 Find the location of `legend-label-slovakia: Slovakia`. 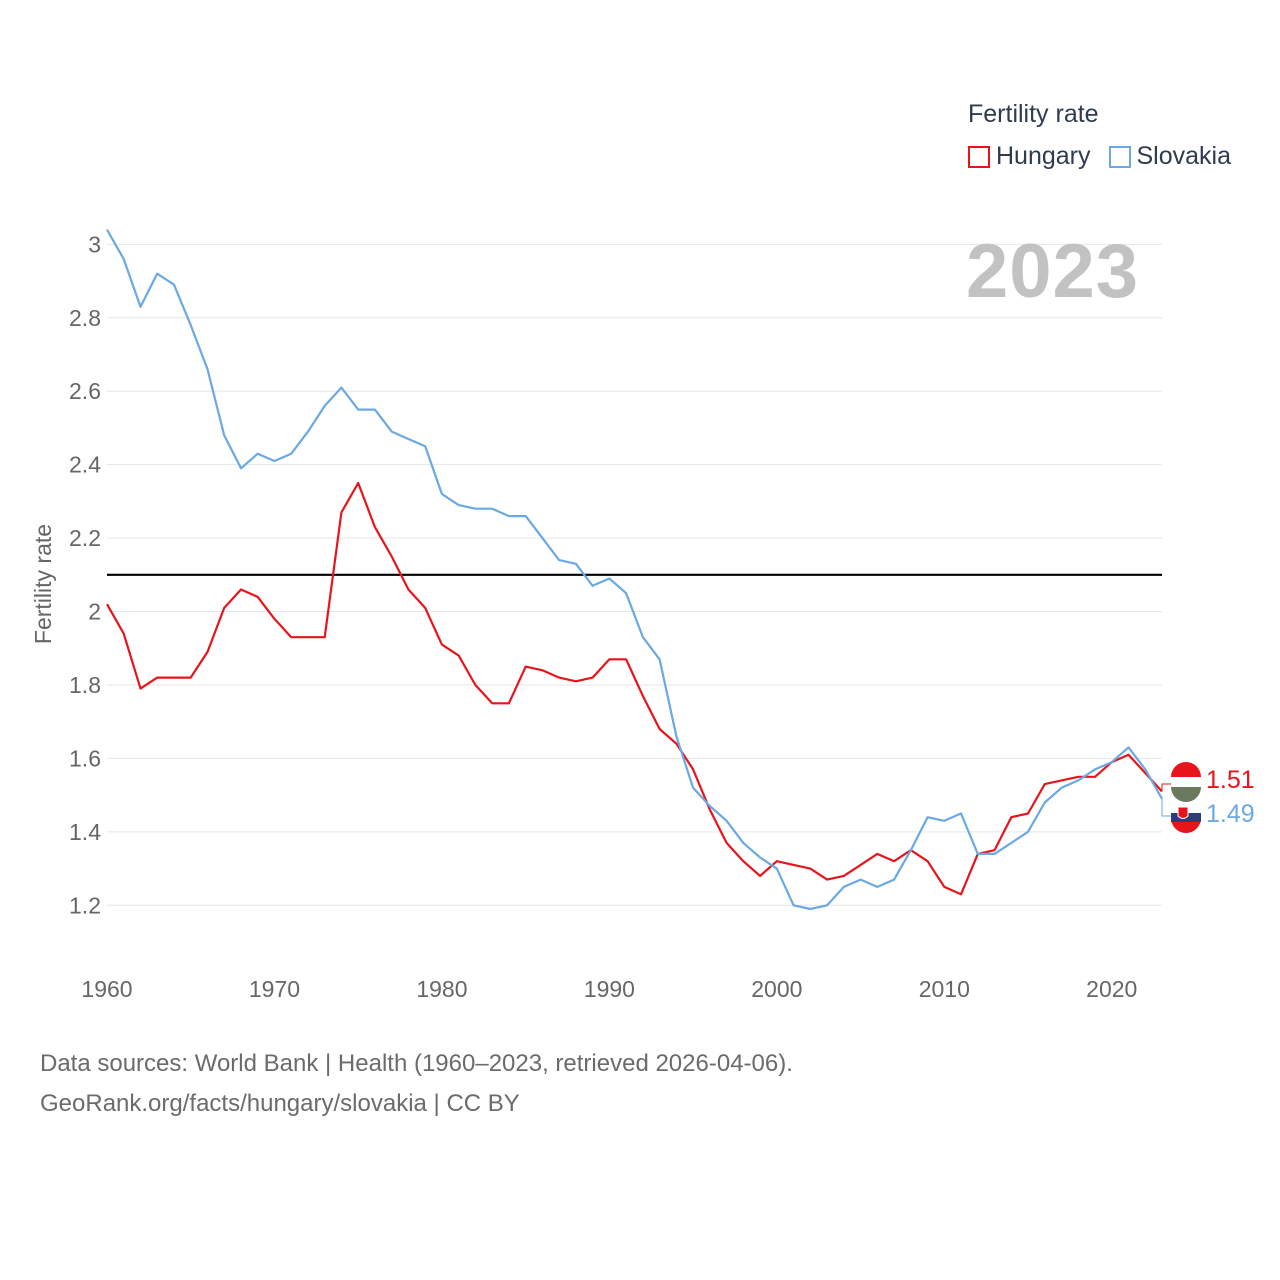

legend-label-slovakia: Slovakia is located at coordinates (1184, 156).